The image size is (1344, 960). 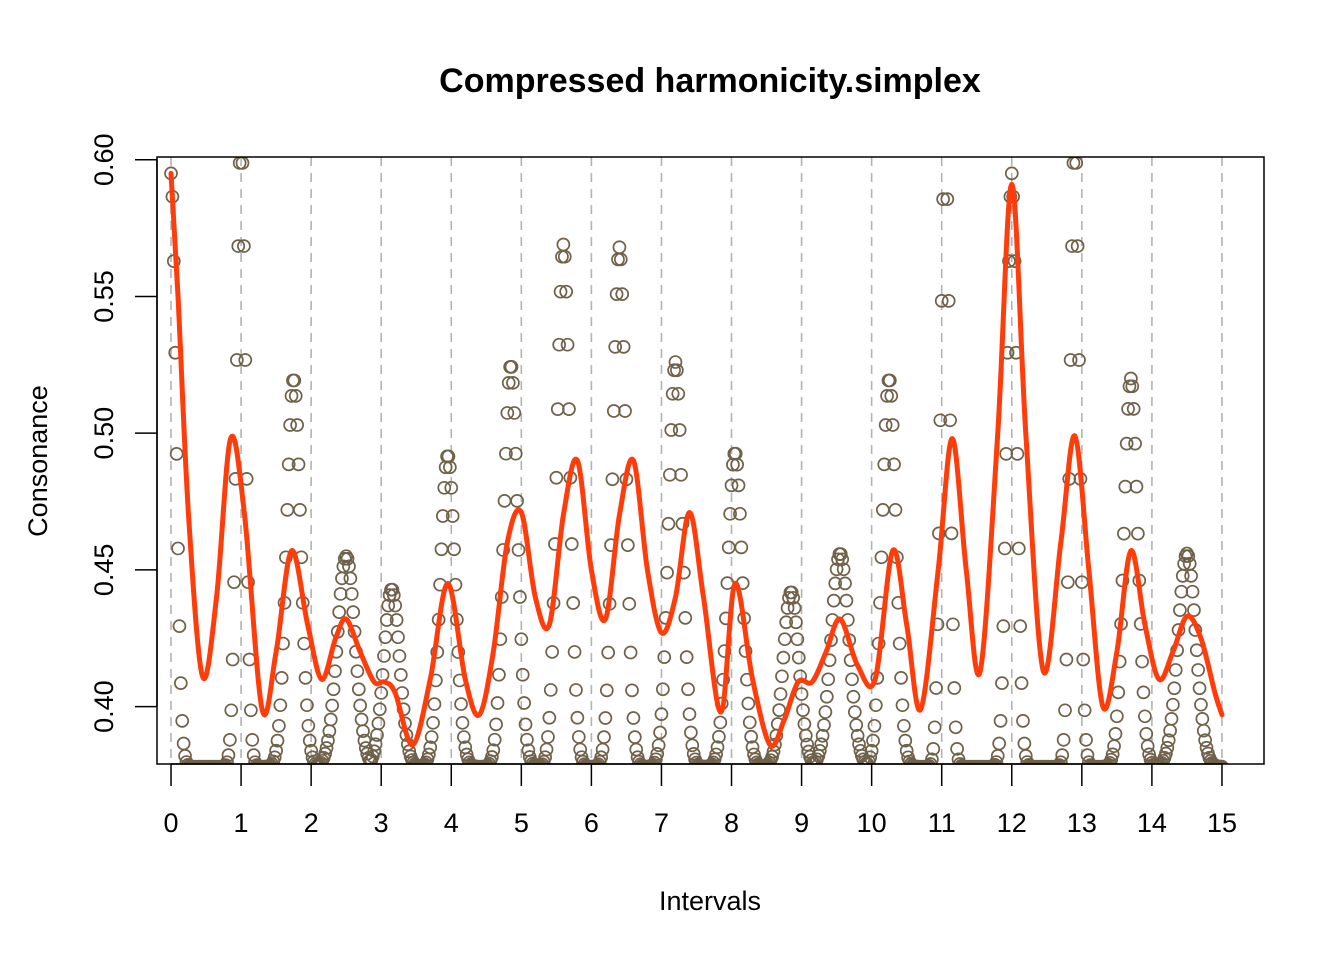 I want to click on x-tick-label-10: 10, so click(x=872, y=823).